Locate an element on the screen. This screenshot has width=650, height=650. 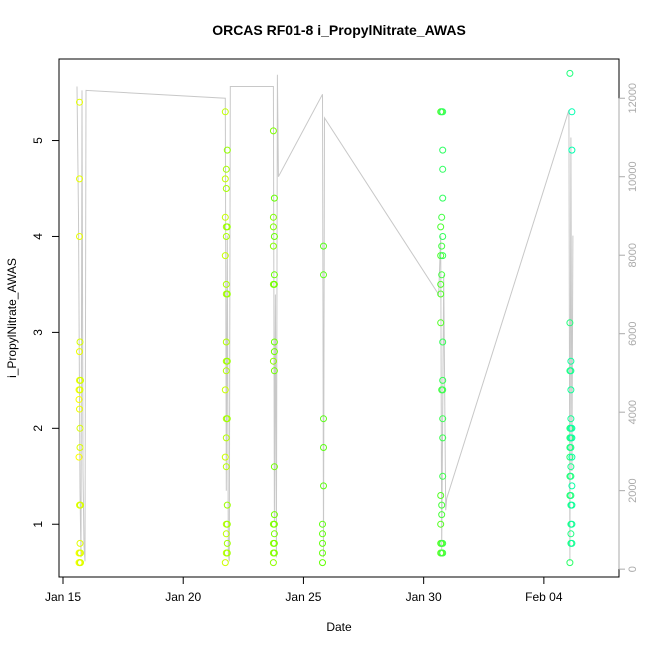
y2-tick-label: 8000 is located at coordinates (633, 255).